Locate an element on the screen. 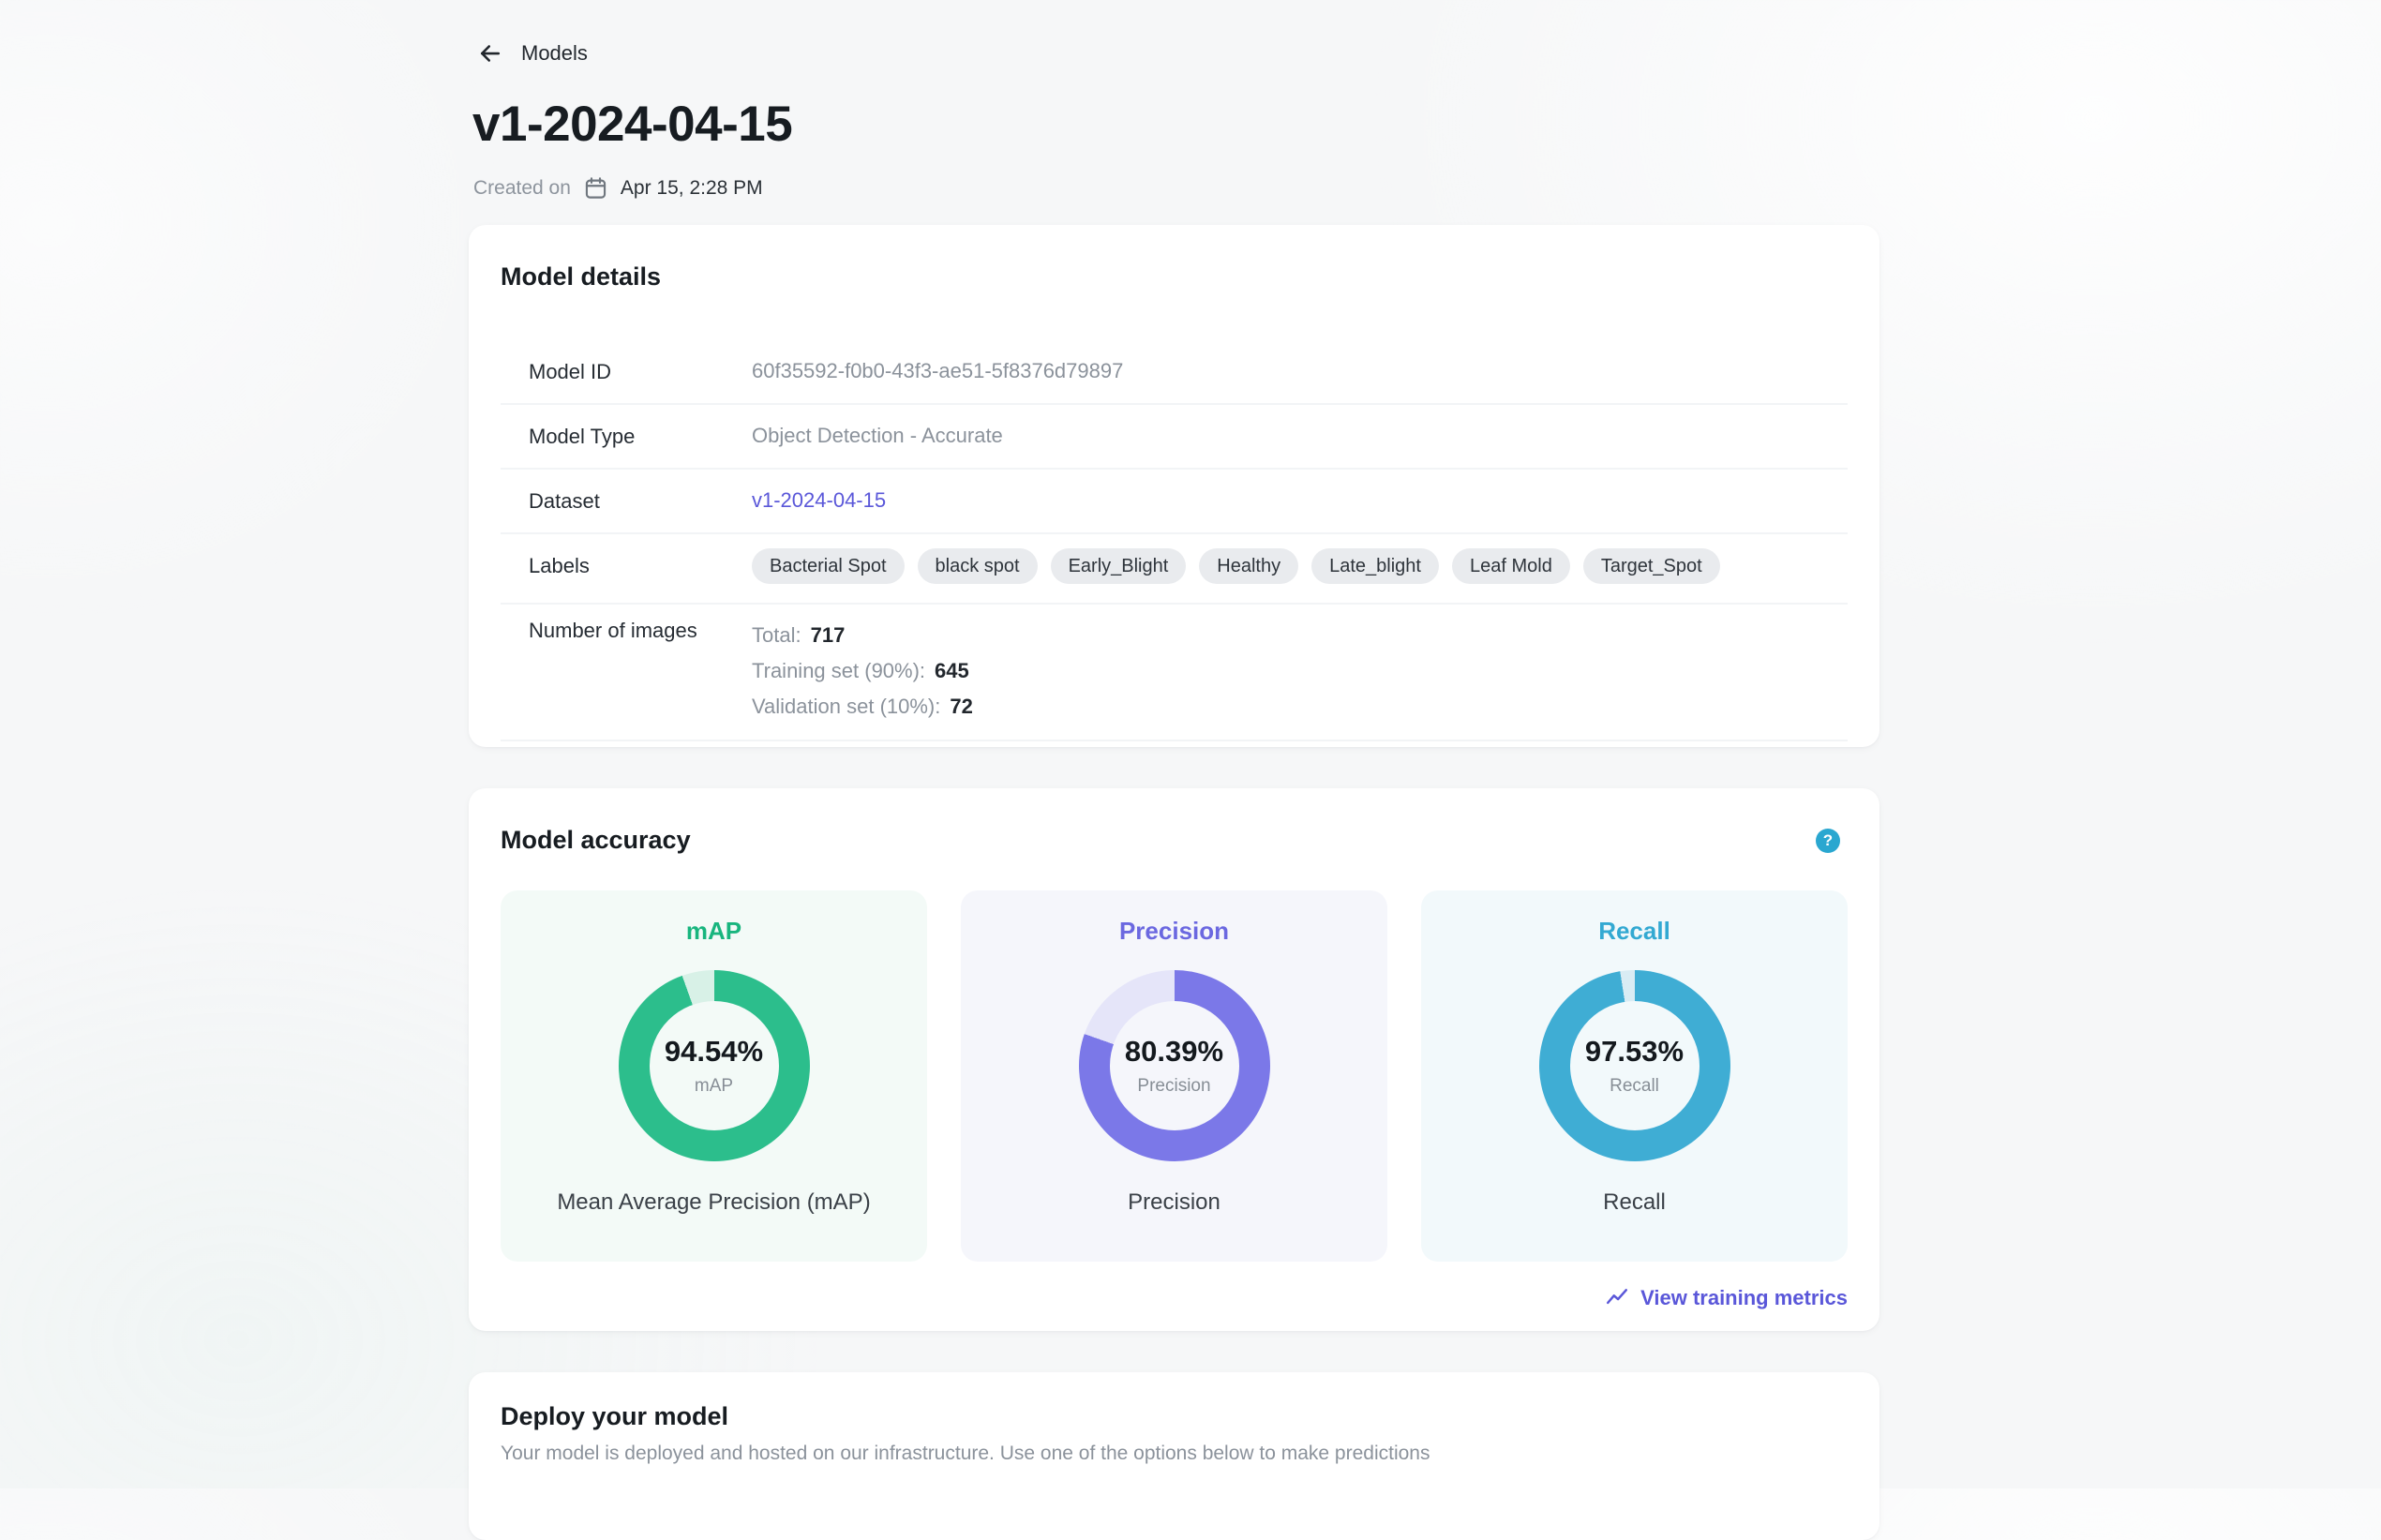 This screenshot has height=1540, width=2381. calendar-icon is located at coordinates (595, 188).